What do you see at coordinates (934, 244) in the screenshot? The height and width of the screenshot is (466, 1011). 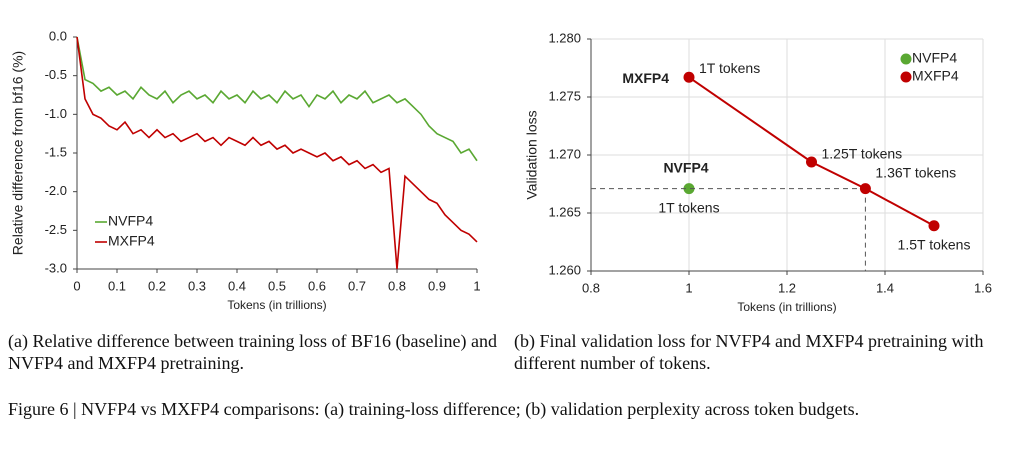 I see `point-label: 1.5T tokens` at bounding box center [934, 244].